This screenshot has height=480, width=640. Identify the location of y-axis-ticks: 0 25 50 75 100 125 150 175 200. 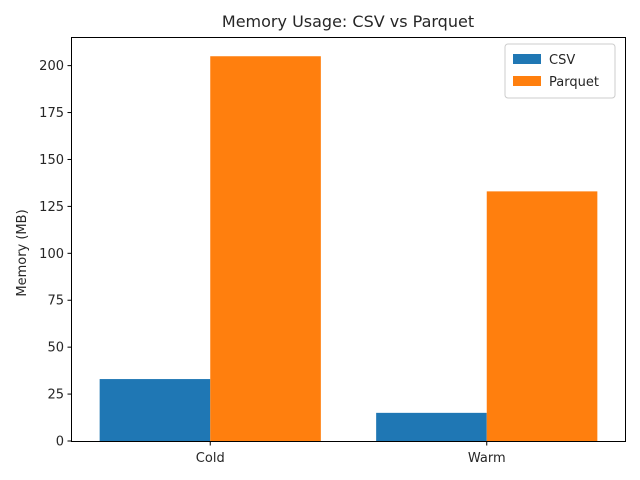
(55, 254).